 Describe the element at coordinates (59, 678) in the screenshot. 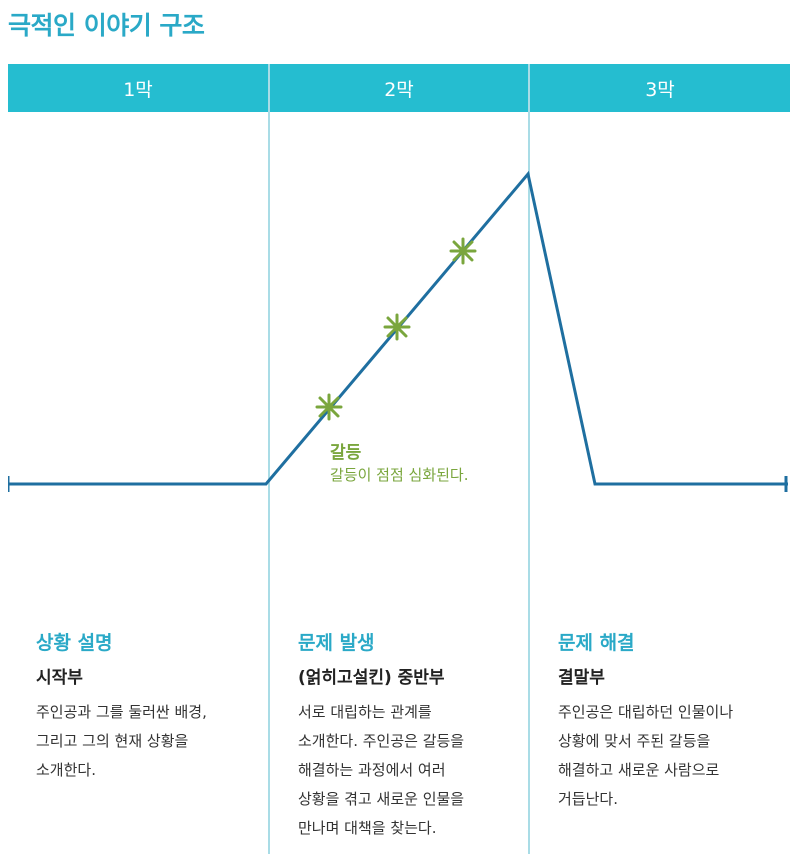

I see `act-1-subtitle: 시작부` at that location.